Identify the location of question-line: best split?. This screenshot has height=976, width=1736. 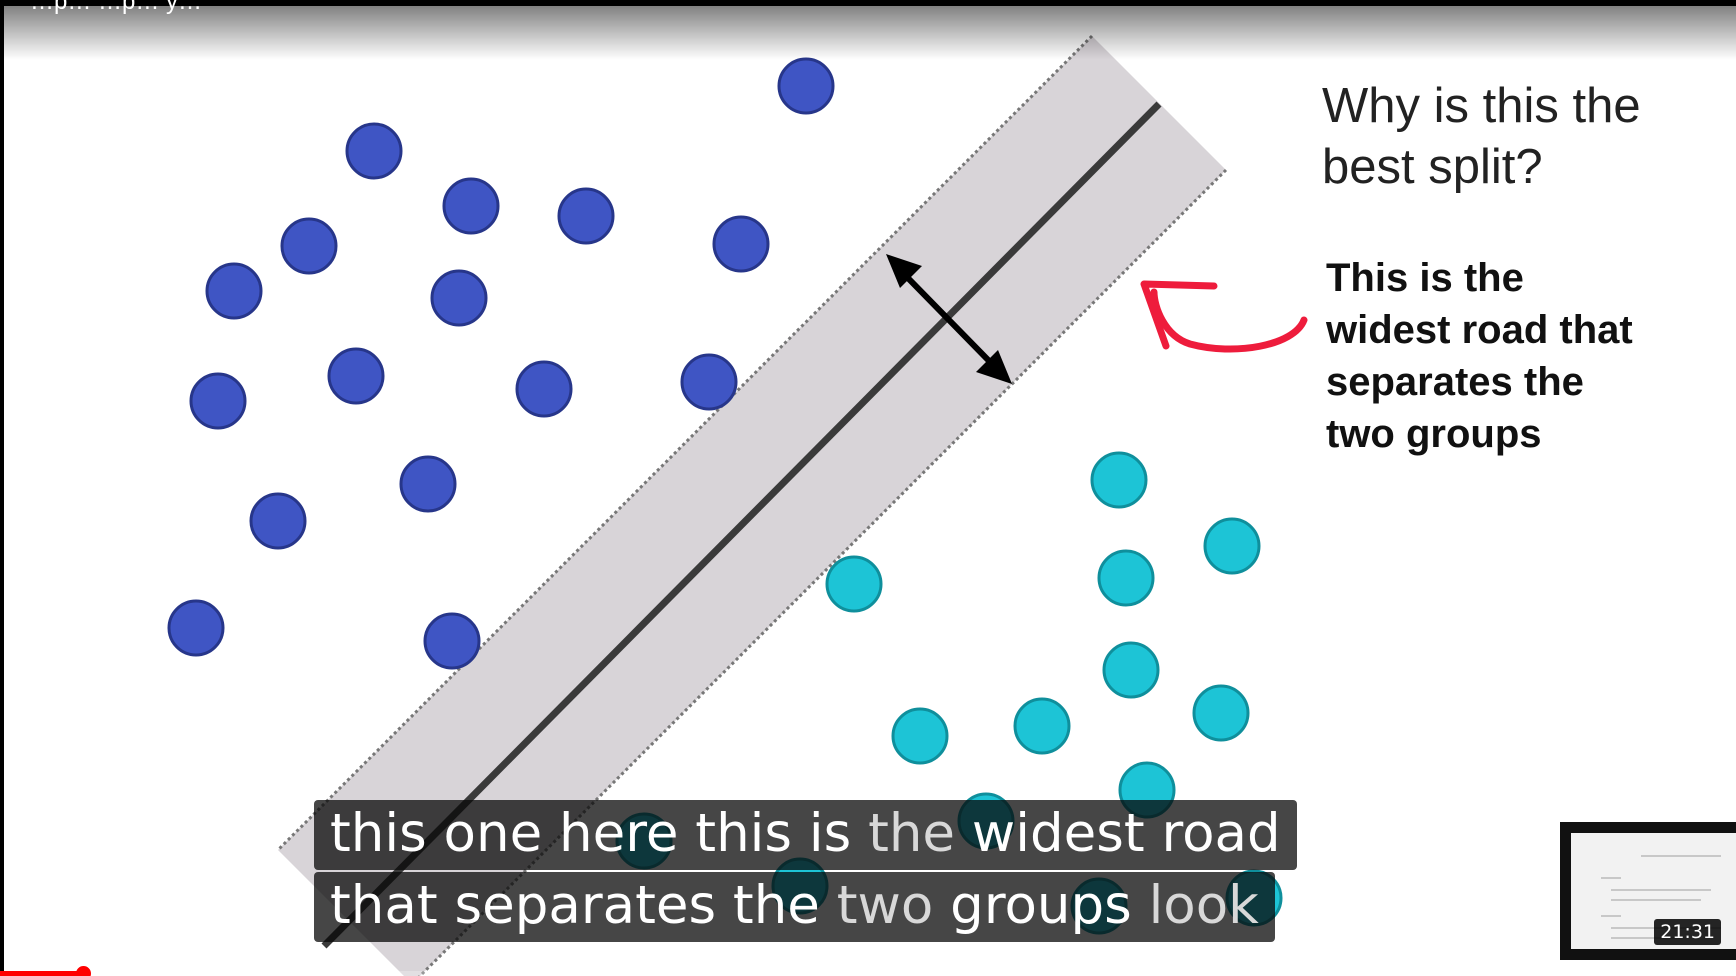
(1432, 167).